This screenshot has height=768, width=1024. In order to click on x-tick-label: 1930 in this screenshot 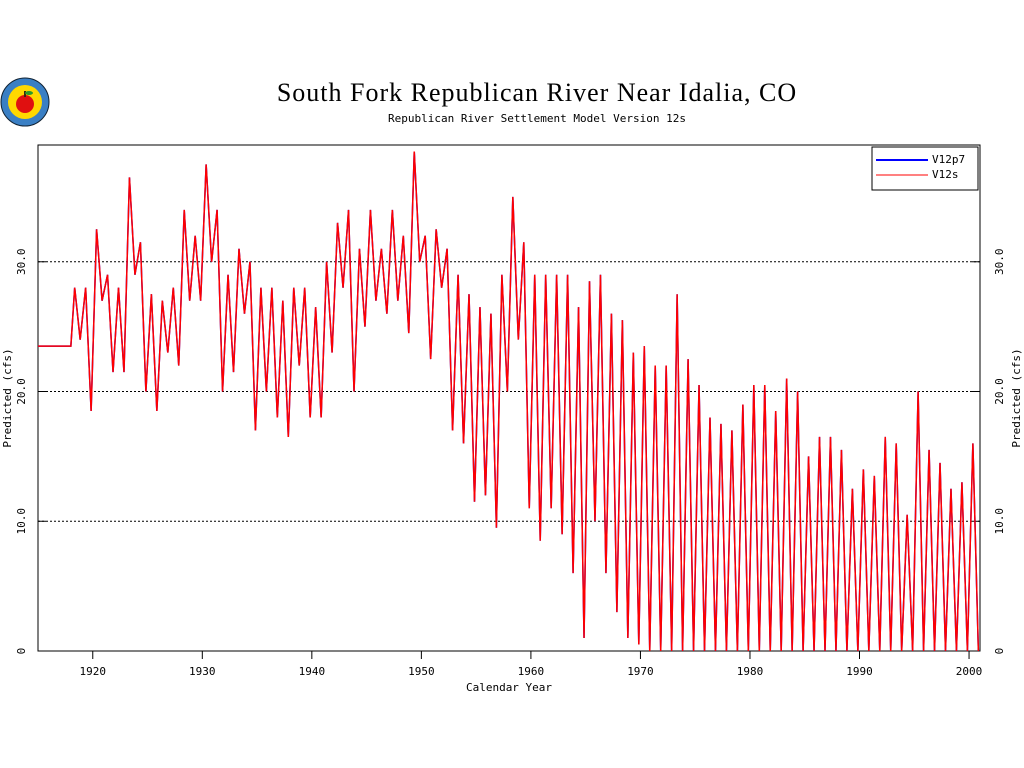, I will do `click(202, 671)`.